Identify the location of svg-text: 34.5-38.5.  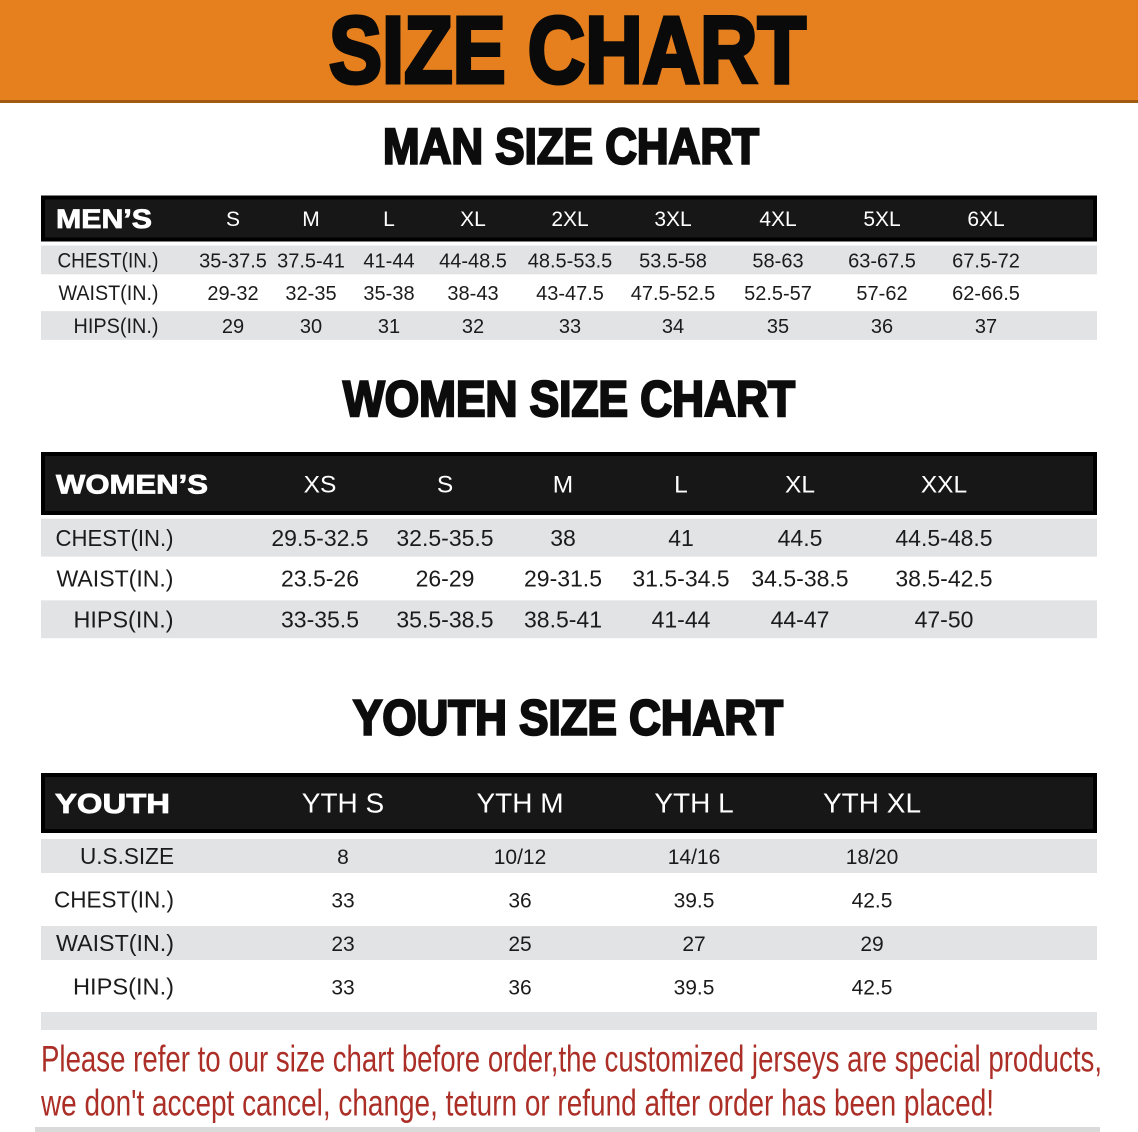
(799, 579).